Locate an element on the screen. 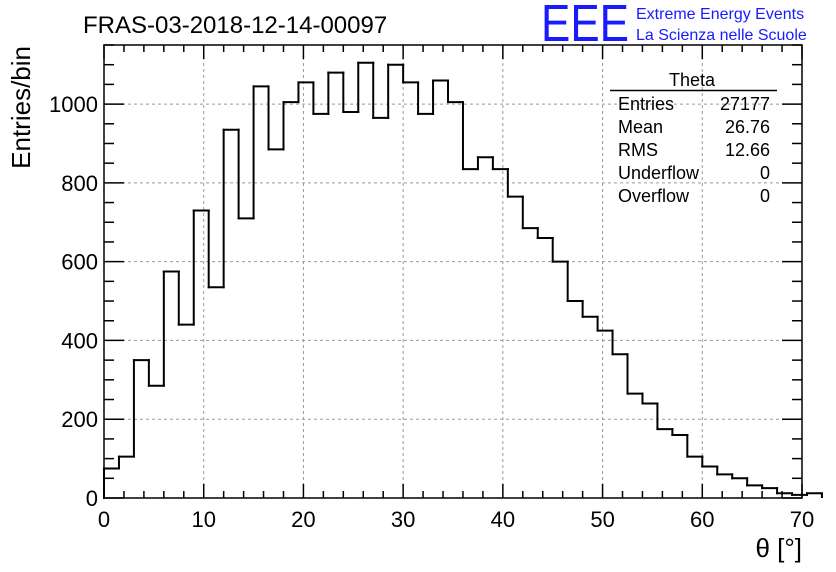  x-tick-label: 70 is located at coordinates (802, 519).